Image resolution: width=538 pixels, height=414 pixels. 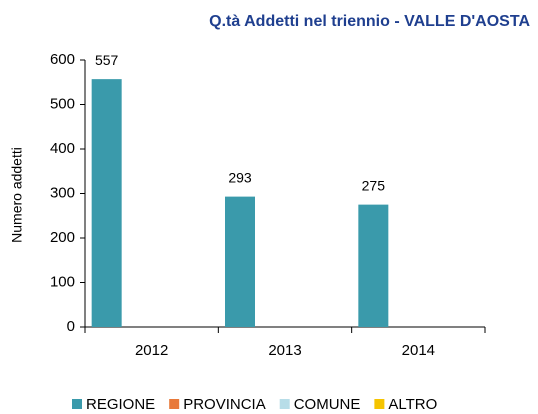 What do you see at coordinates (327, 404) in the screenshot?
I see `legend-label: COMUNE` at bounding box center [327, 404].